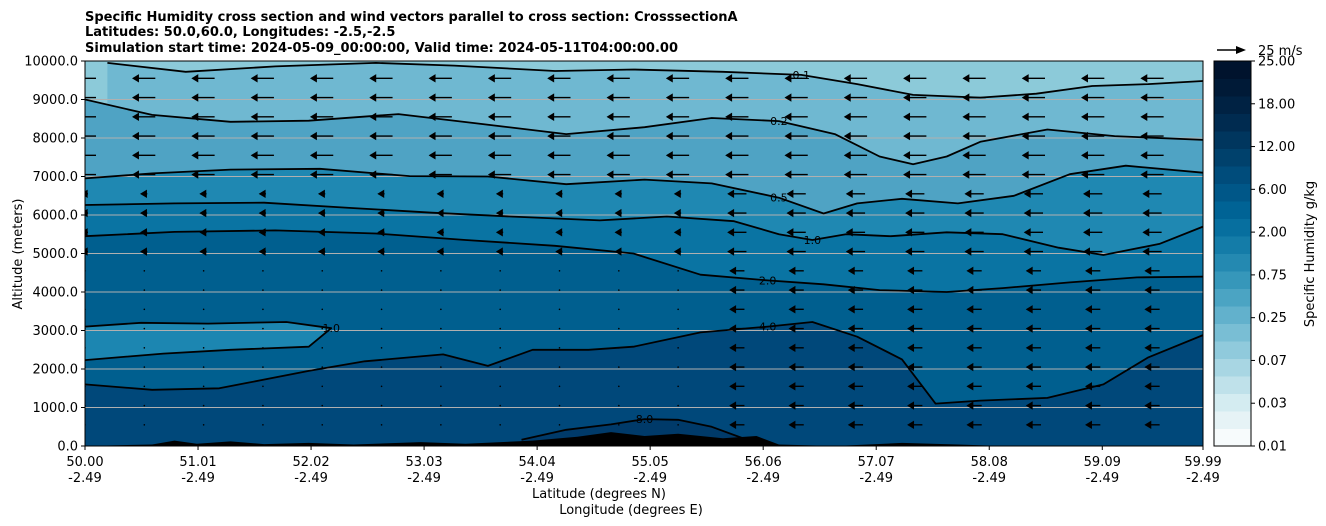 The width and height of the screenshot is (1326, 526). I want to click on x-tick-label-lat: 55.05, so click(650, 462).